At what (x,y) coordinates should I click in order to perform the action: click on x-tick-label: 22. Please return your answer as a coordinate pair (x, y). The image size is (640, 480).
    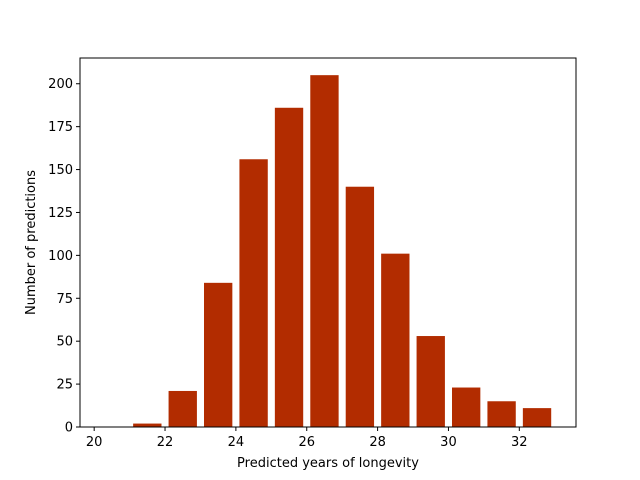
    Looking at the image, I should click on (165, 442).